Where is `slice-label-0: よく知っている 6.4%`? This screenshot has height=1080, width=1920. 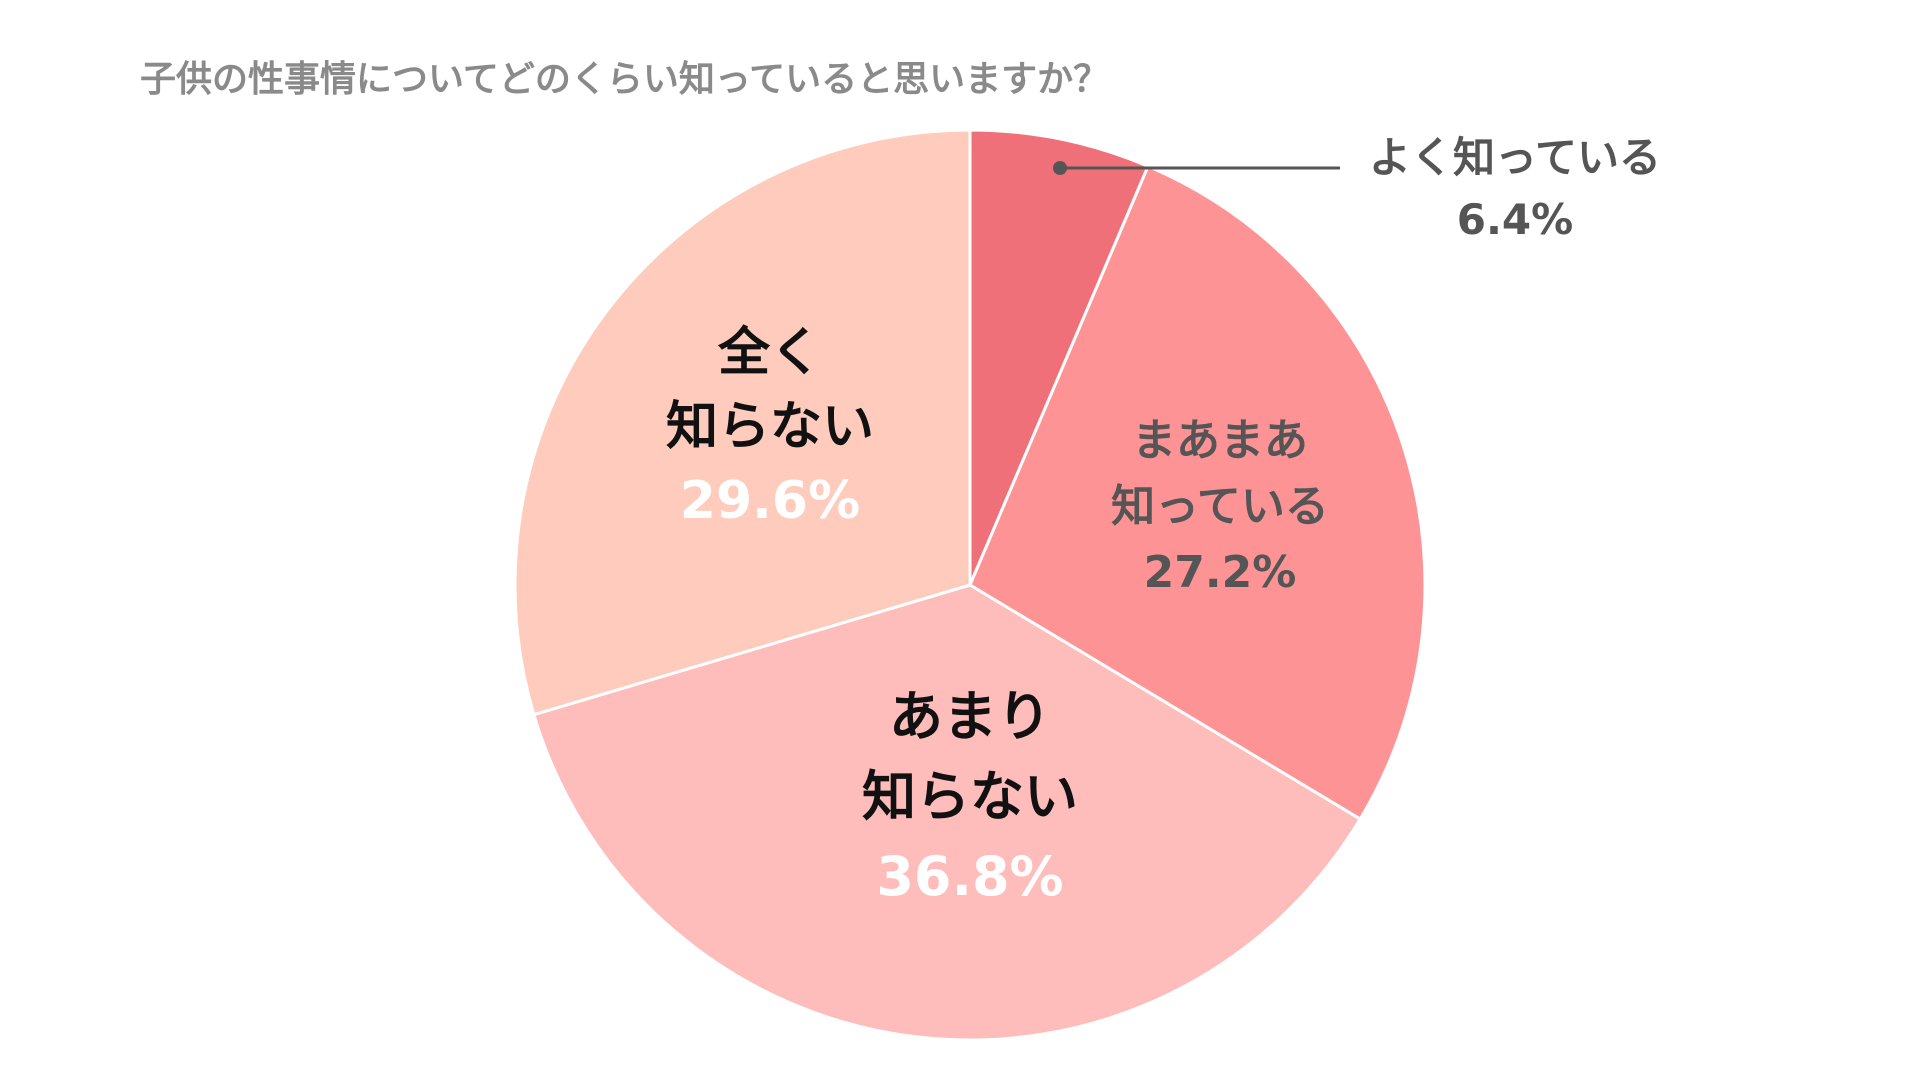 slice-label-0: よく知っている 6.4% is located at coordinates (1515, 188).